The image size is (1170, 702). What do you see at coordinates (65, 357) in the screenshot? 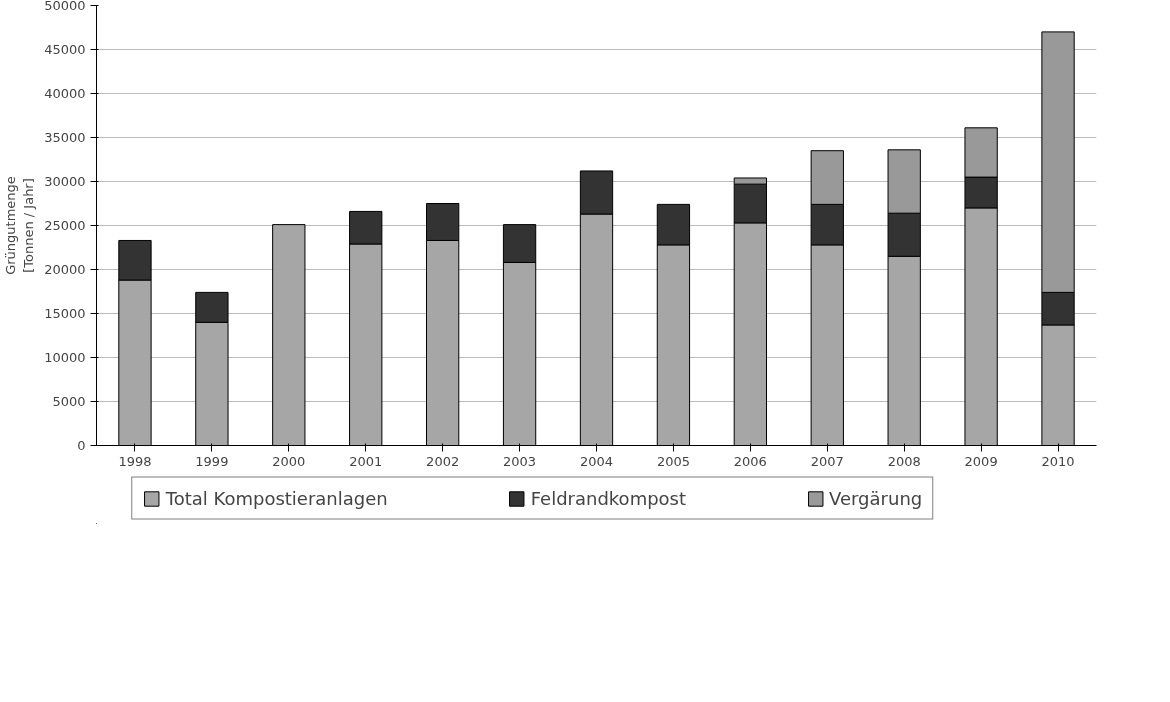
I see `y-tick-label: 10000` at bounding box center [65, 357].